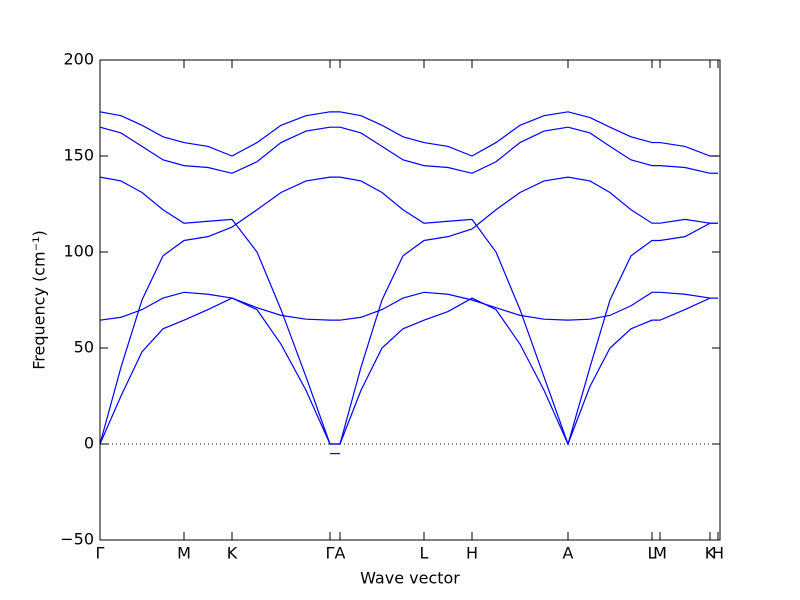 This screenshot has width=800, height=600. Describe the element at coordinates (78, 251) in the screenshot. I see `y-tick-label: 100` at that location.